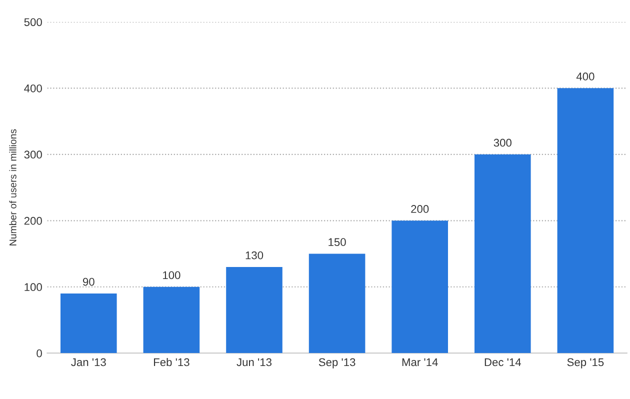 The height and width of the screenshot is (399, 630). Describe the element at coordinates (337, 363) in the screenshot. I see `x-tick-label: Sep '13` at that location.